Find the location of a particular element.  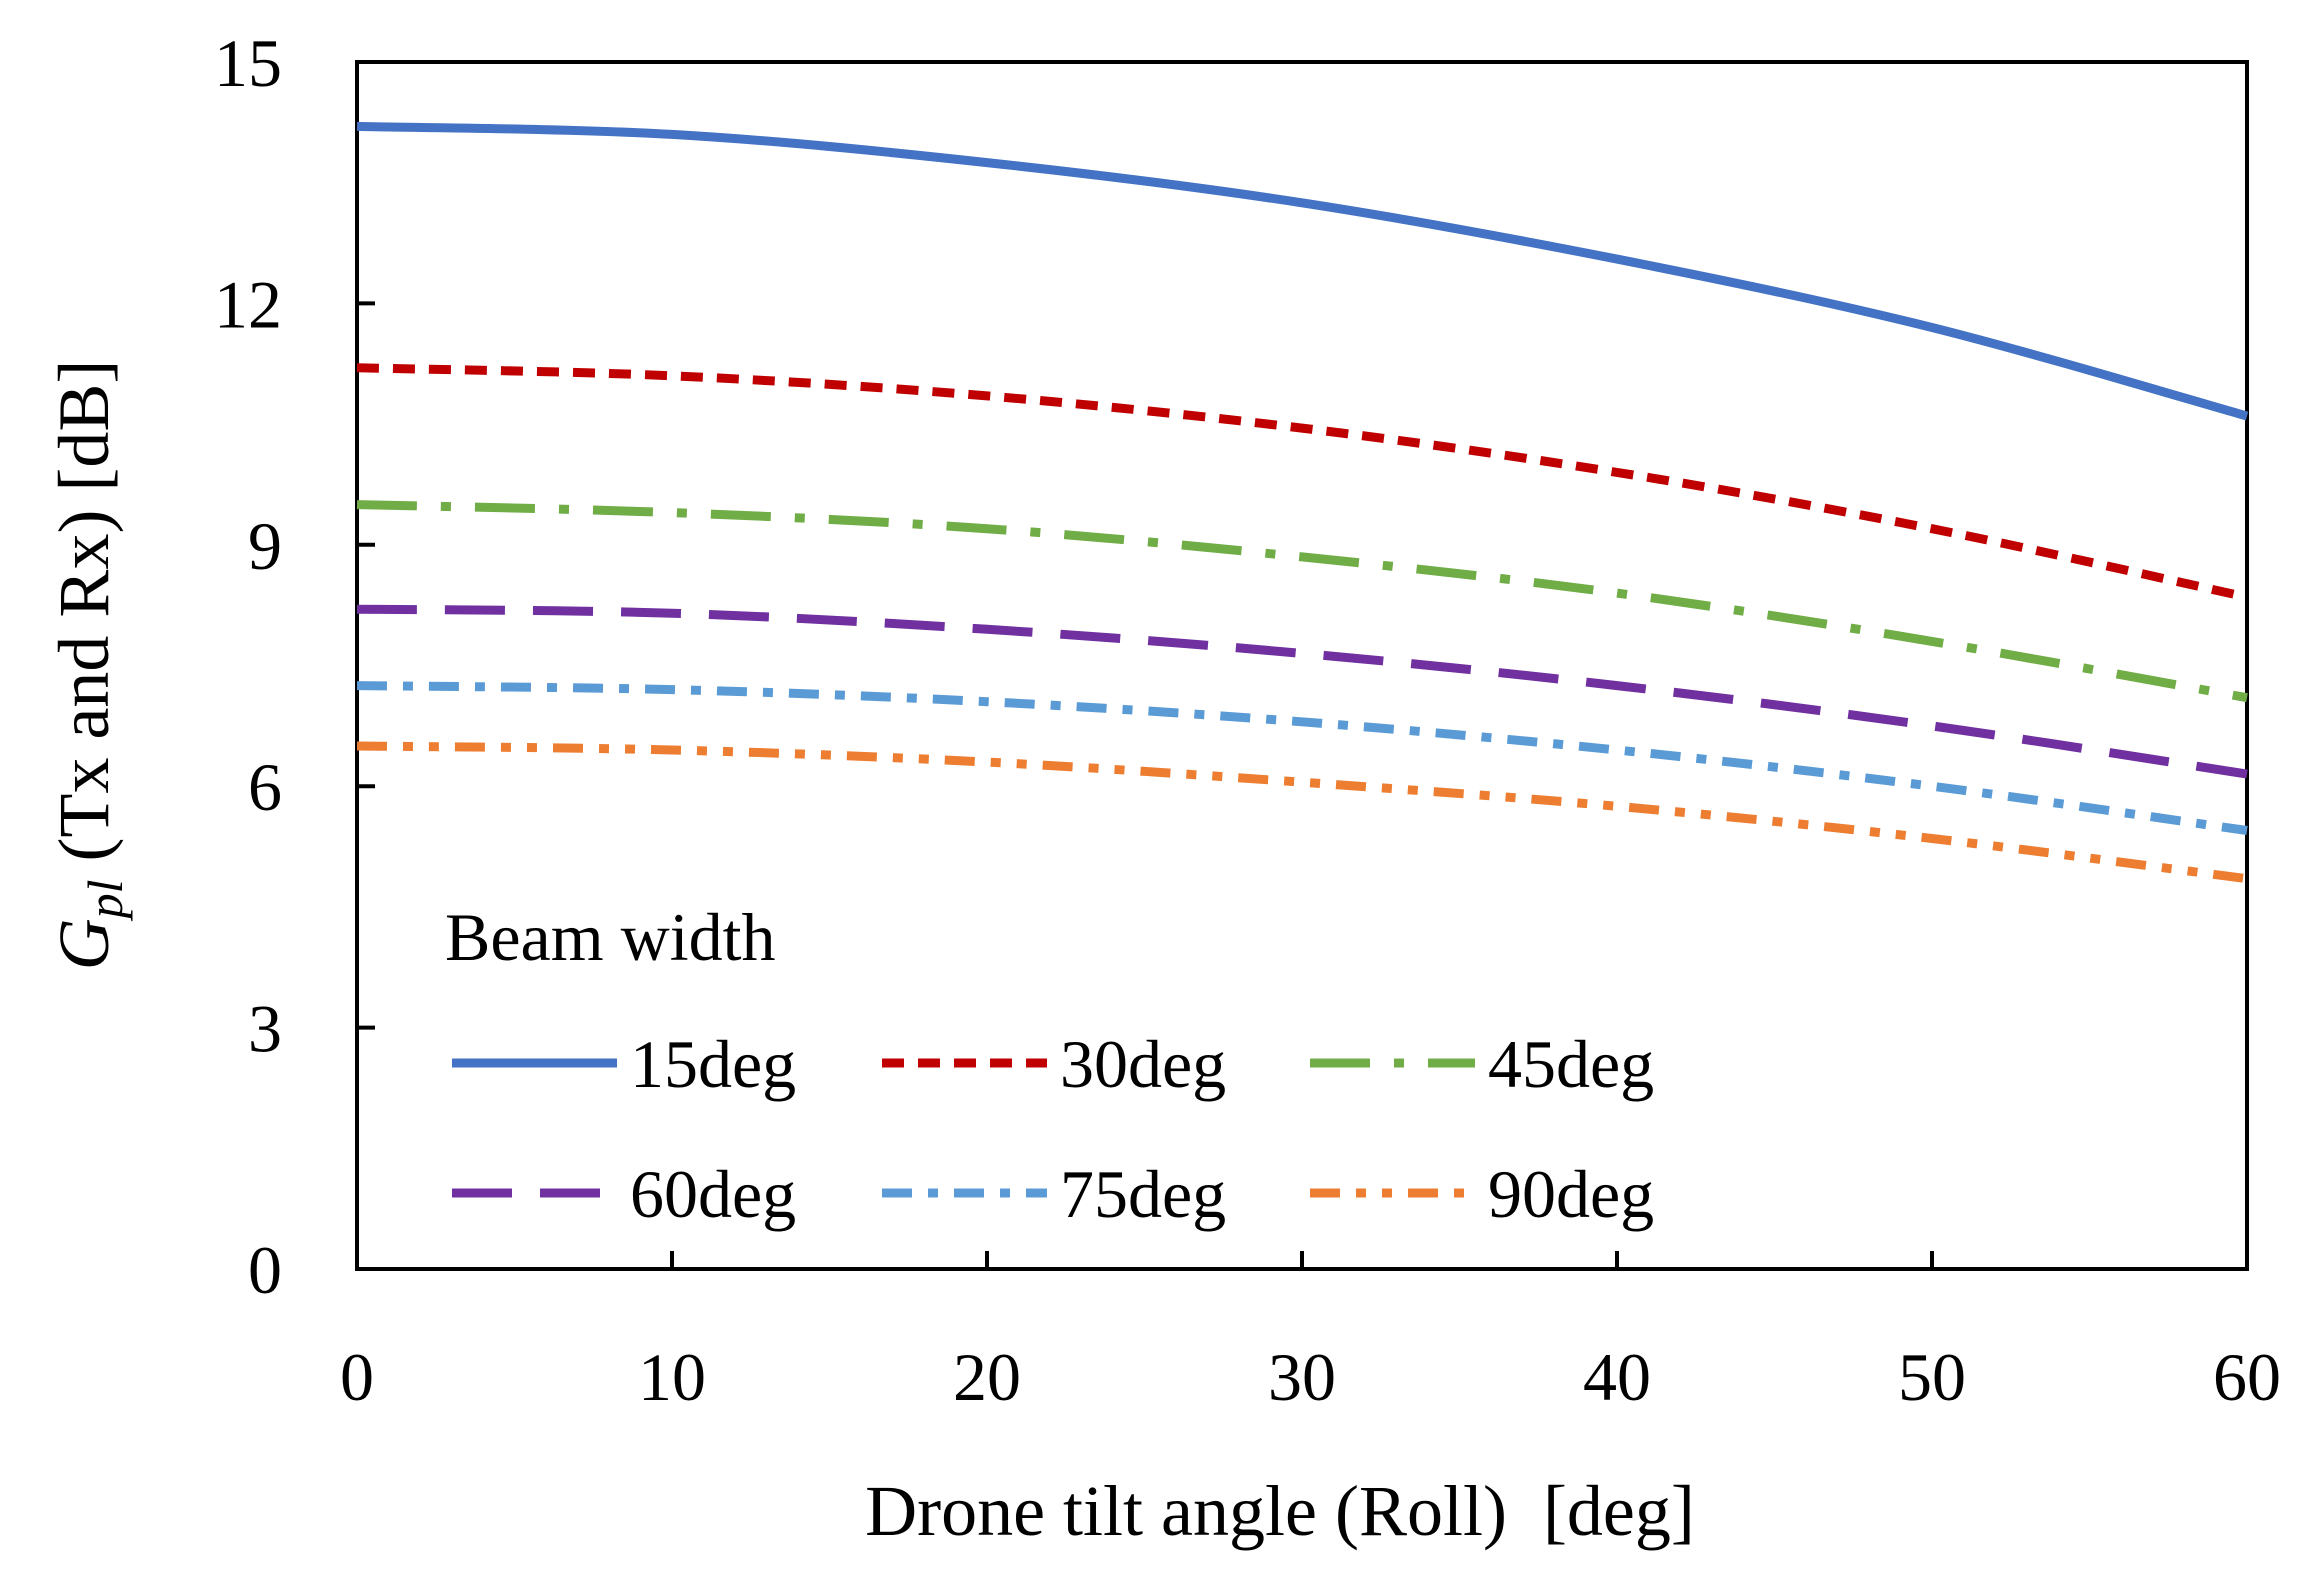

x-tick-label-30: 30 is located at coordinates (1302, 1377).